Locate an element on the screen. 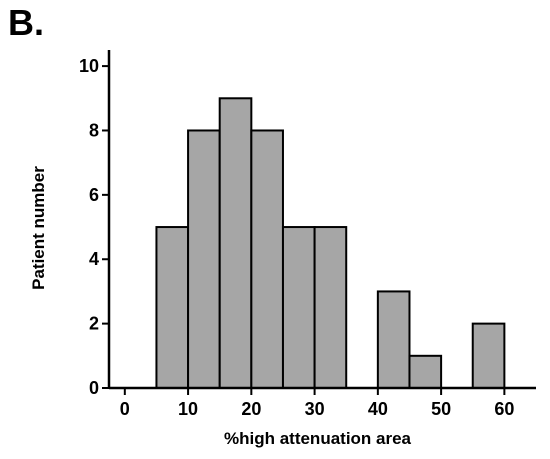 The image size is (550, 459). y-tick-label: 8 is located at coordinates (94, 130).